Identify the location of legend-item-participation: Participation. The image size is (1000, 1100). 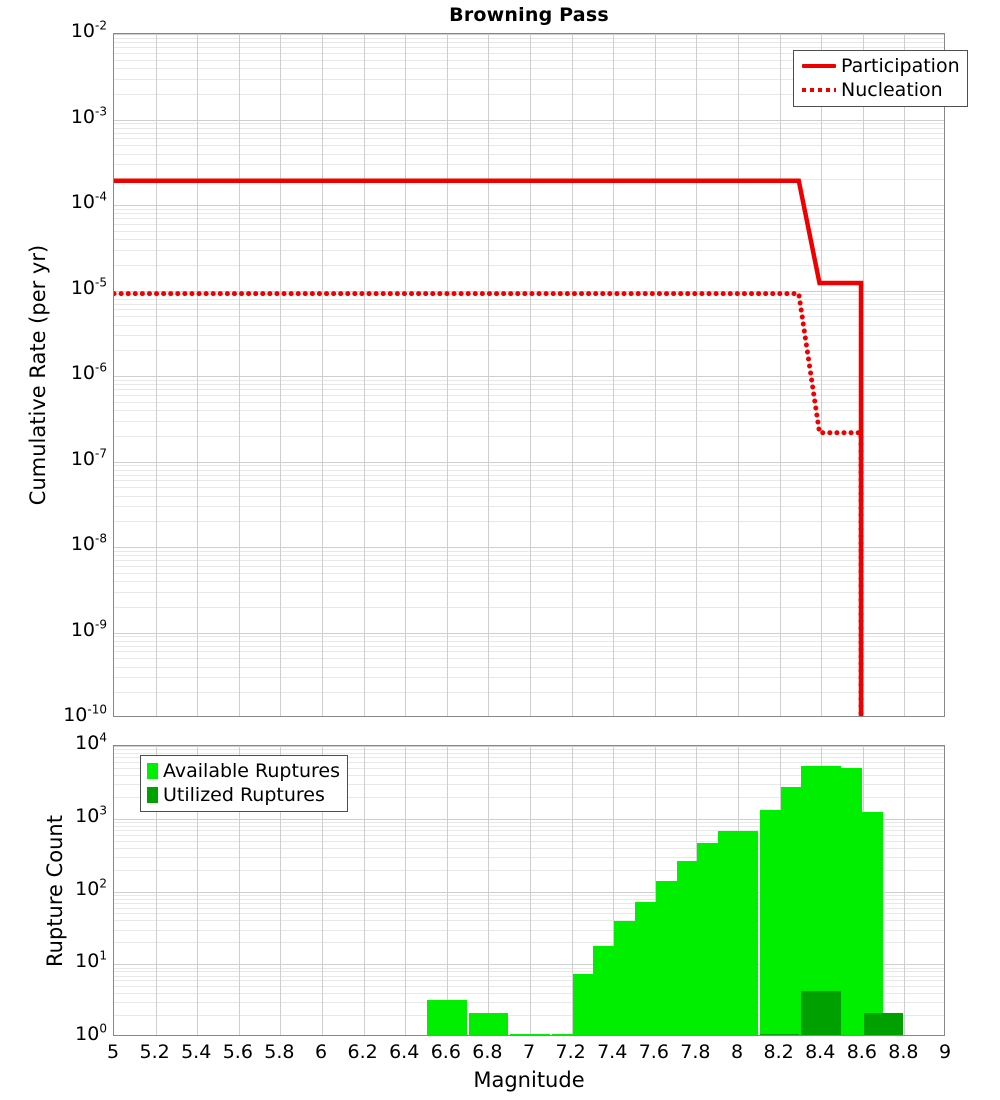
(880, 66).